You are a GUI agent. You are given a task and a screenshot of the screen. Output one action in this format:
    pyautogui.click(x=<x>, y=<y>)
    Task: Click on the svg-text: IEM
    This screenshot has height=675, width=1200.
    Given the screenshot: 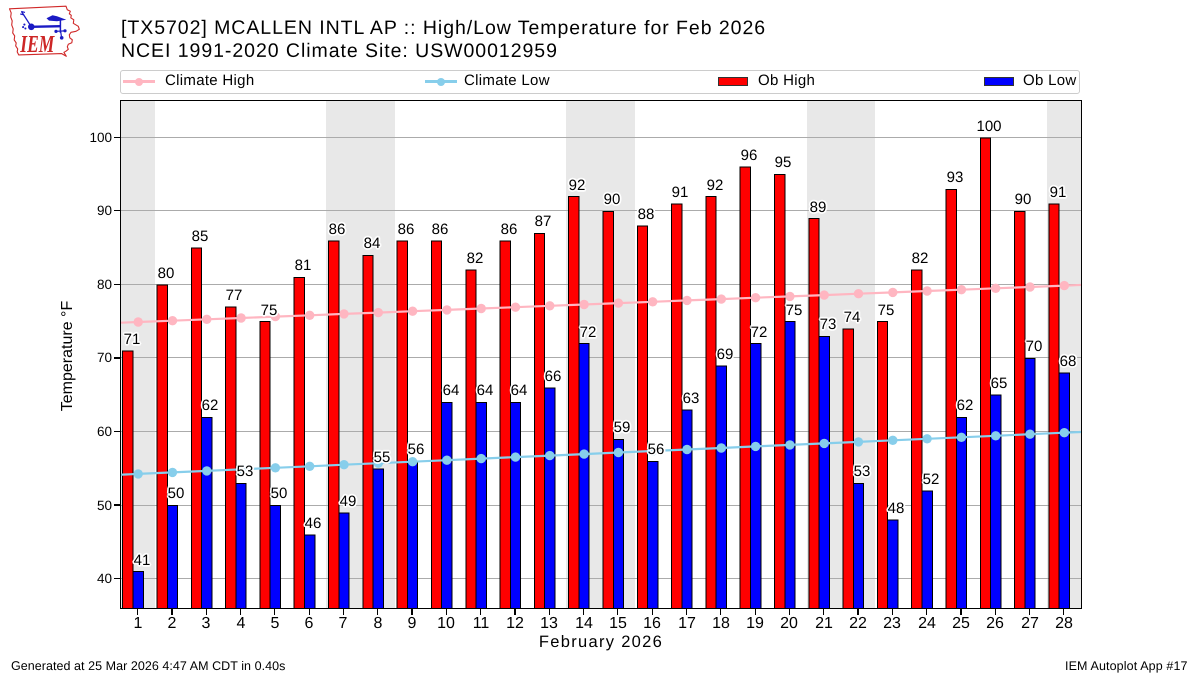 What is the action you would take?
    pyautogui.click(x=38, y=45)
    